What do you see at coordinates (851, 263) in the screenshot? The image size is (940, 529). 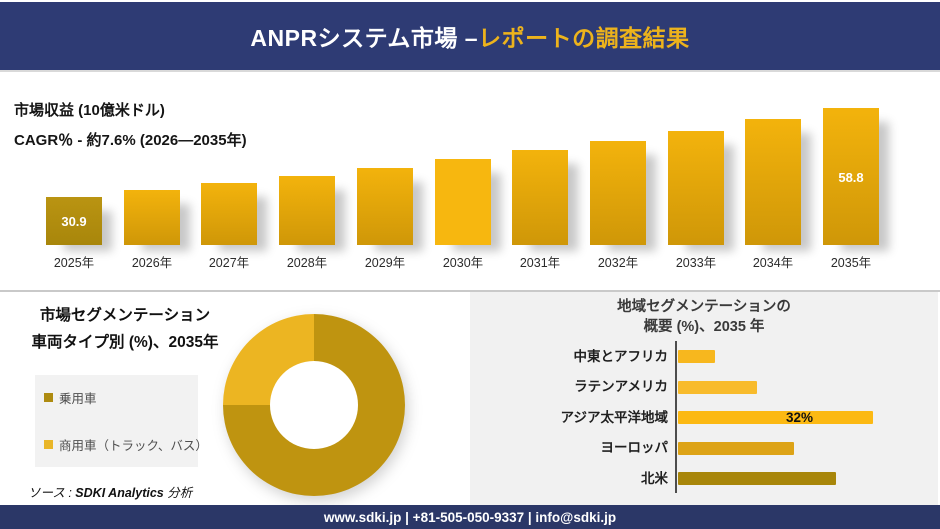 I see `revenue-xaxis-label-2035年: 2035年` at bounding box center [851, 263].